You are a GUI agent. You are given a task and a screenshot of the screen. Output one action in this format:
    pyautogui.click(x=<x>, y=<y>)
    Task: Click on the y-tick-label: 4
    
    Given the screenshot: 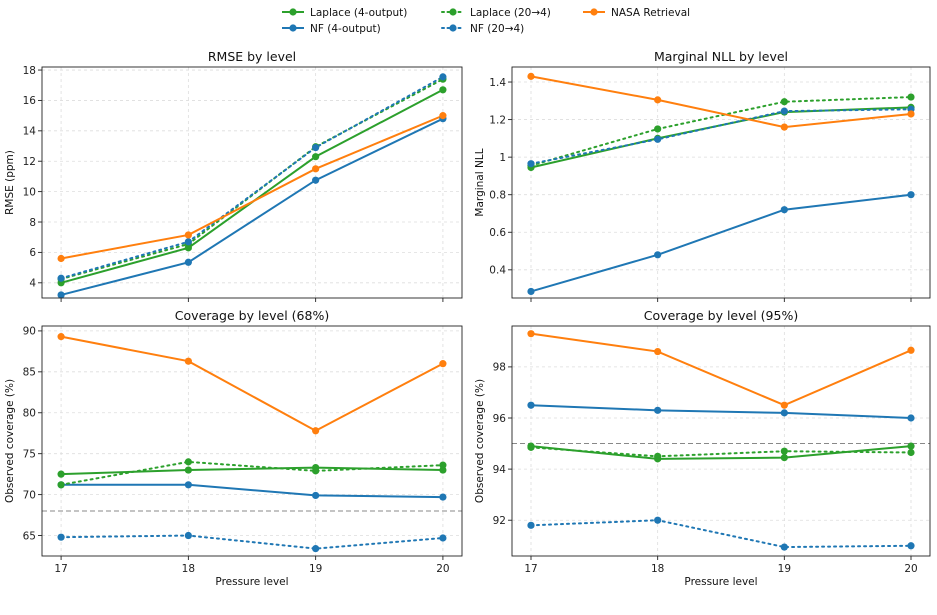 What is the action you would take?
    pyautogui.click(x=32, y=284)
    